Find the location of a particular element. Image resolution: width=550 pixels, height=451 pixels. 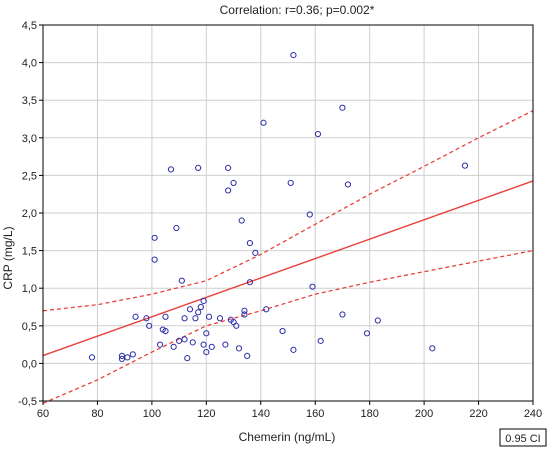

y-tick-label: 3,0 is located at coordinates (29, 139).